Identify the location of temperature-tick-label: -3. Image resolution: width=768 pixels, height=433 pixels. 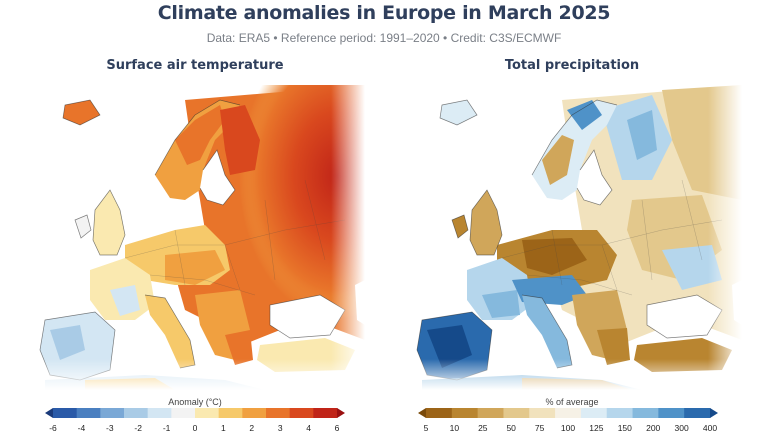
(110, 428).